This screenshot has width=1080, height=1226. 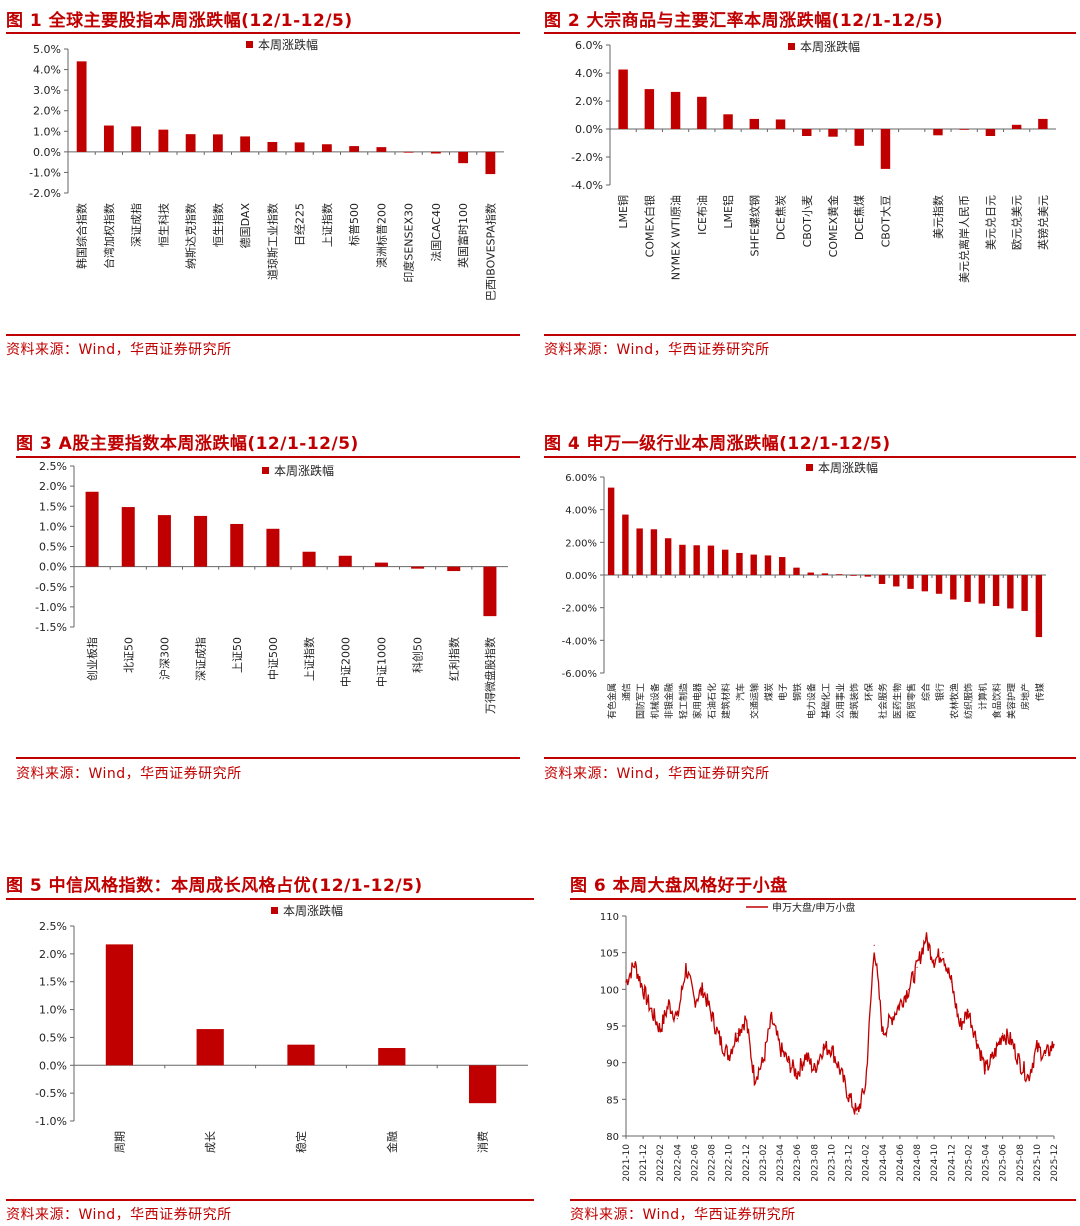 I want to click on y-tick-label: 110, so click(x=609, y=917).